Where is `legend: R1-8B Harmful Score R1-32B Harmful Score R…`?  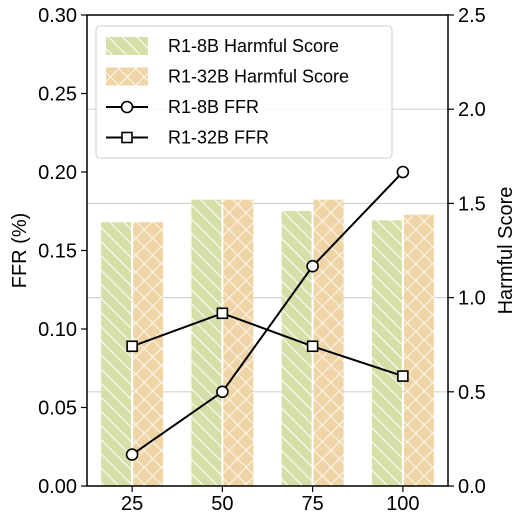
legend: R1-8B Harmful Score R1-32B Harmful Score R… is located at coordinates (244, 92).